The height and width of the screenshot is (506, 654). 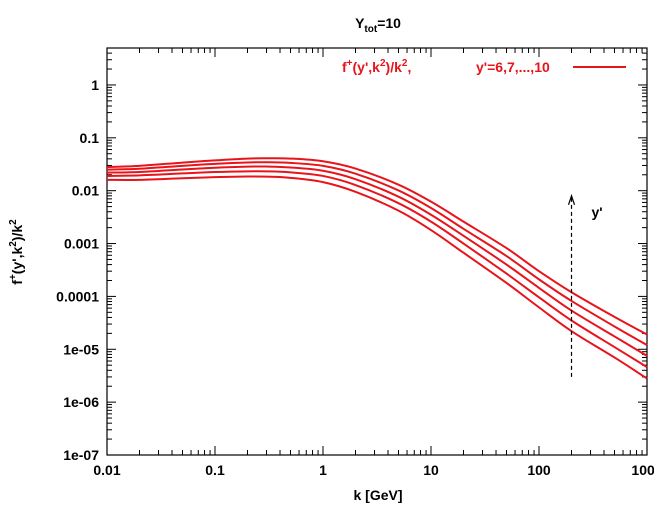 I want to click on legend-k-sup: 2, so click(x=383, y=63).